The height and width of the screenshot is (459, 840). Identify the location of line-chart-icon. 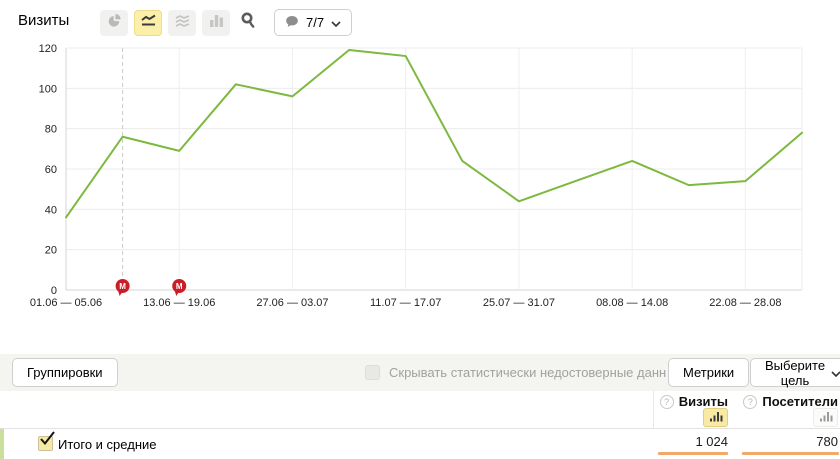
(148, 22).